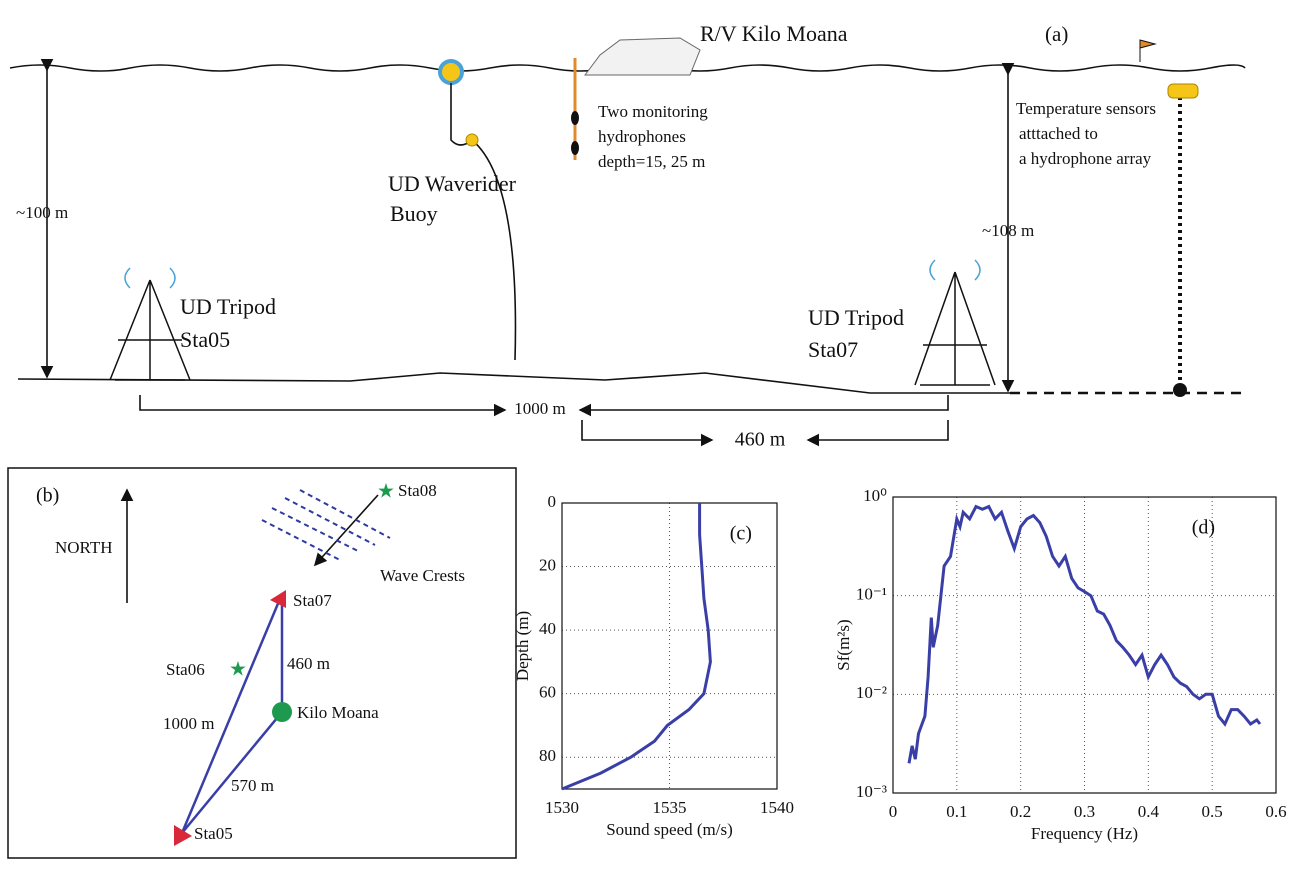  What do you see at coordinates (150, 324) in the screenshot?
I see `tripod-left` at bounding box center [150, 324].